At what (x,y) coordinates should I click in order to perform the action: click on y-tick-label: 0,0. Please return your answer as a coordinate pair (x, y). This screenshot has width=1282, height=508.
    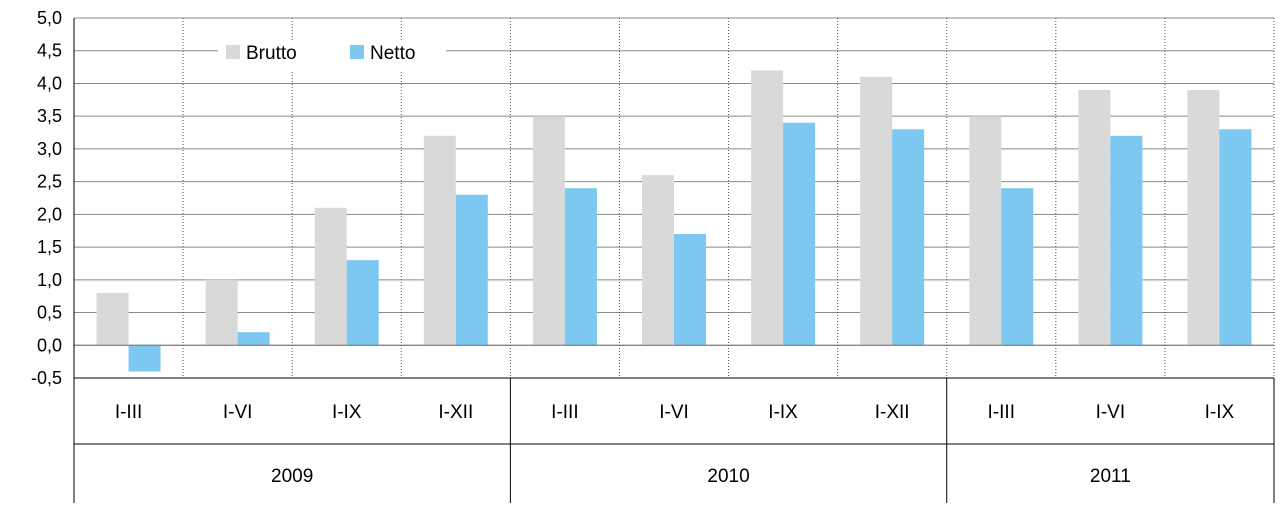
    Looking at the image, I should click on (49, 345).